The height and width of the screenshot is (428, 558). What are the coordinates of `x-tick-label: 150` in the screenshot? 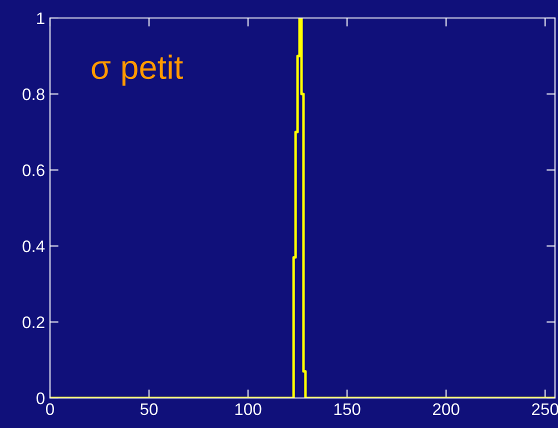 It's located at (347, 409).